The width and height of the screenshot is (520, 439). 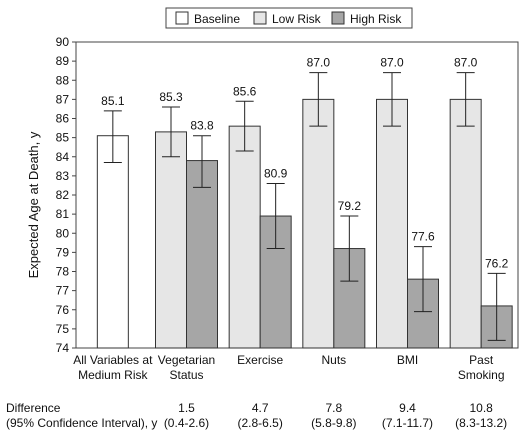 What do you see at coordinates (407, 408) in the screenshot?
I see `difference-value: 9.4` at bounding box center [407, 408].